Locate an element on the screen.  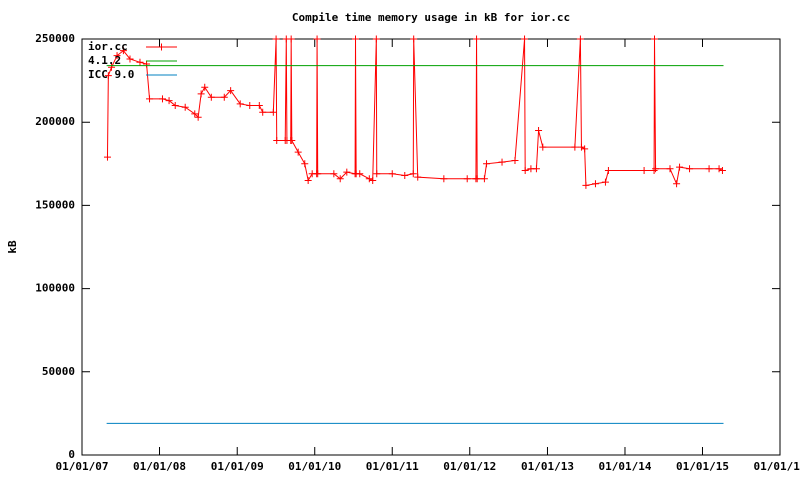
x-tick-label: 01/01/09 is located at coordinates (237, 466).